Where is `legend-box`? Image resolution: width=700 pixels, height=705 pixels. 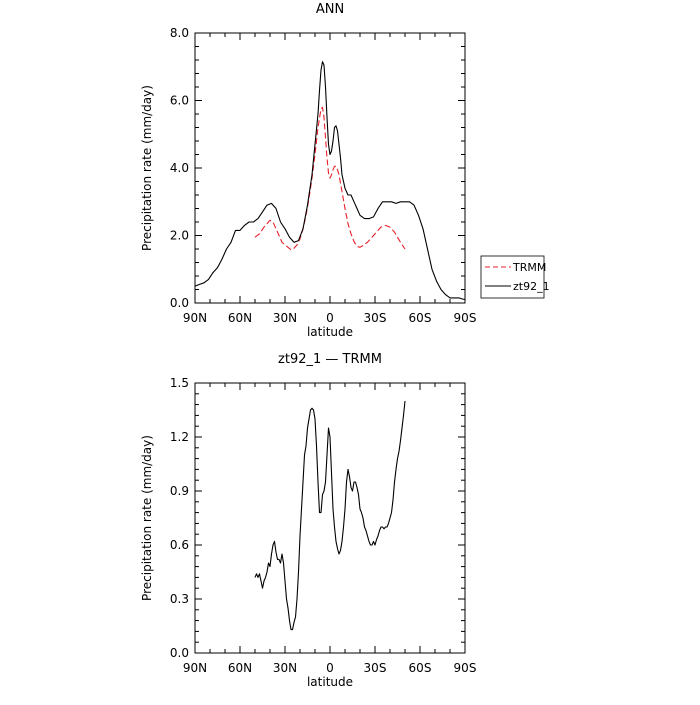
legend-box is located at coordinates (512, 277).